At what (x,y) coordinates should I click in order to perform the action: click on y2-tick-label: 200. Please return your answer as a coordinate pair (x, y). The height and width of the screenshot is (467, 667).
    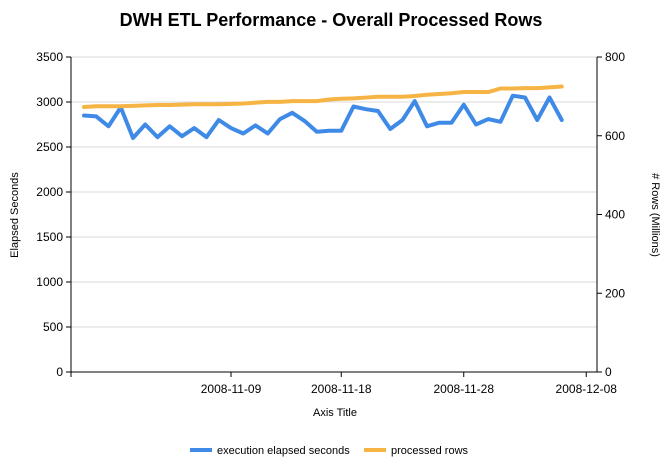
    Looking at the image, I should click on (615, 293).